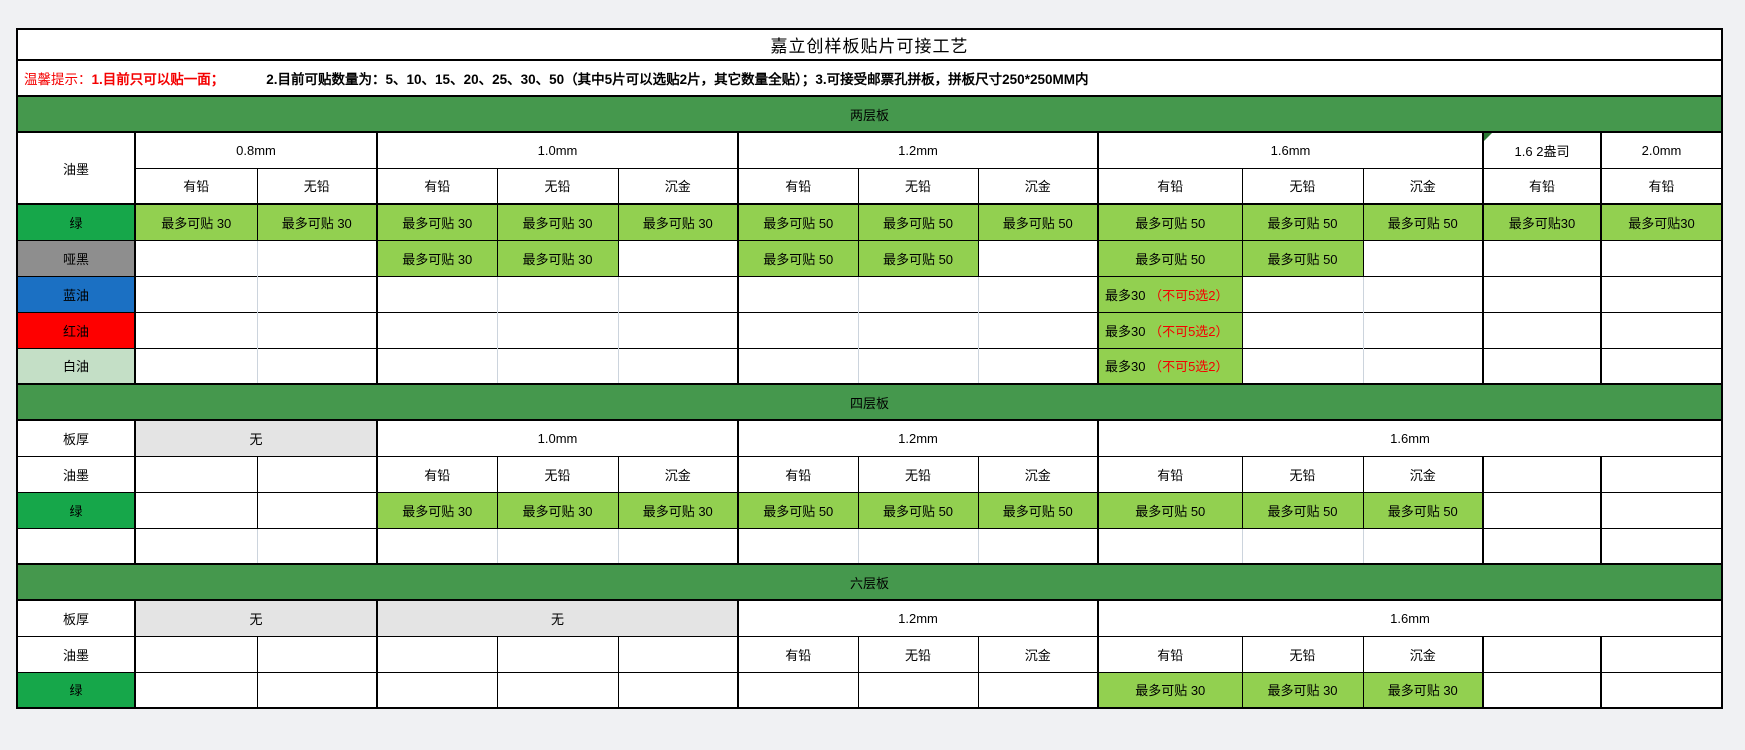 The image size is (1745, 750). What do you see at coordinates (557, 150) in the screenshot?
I see `cell-text: 1.0mm` at bounding box center [557, 150].